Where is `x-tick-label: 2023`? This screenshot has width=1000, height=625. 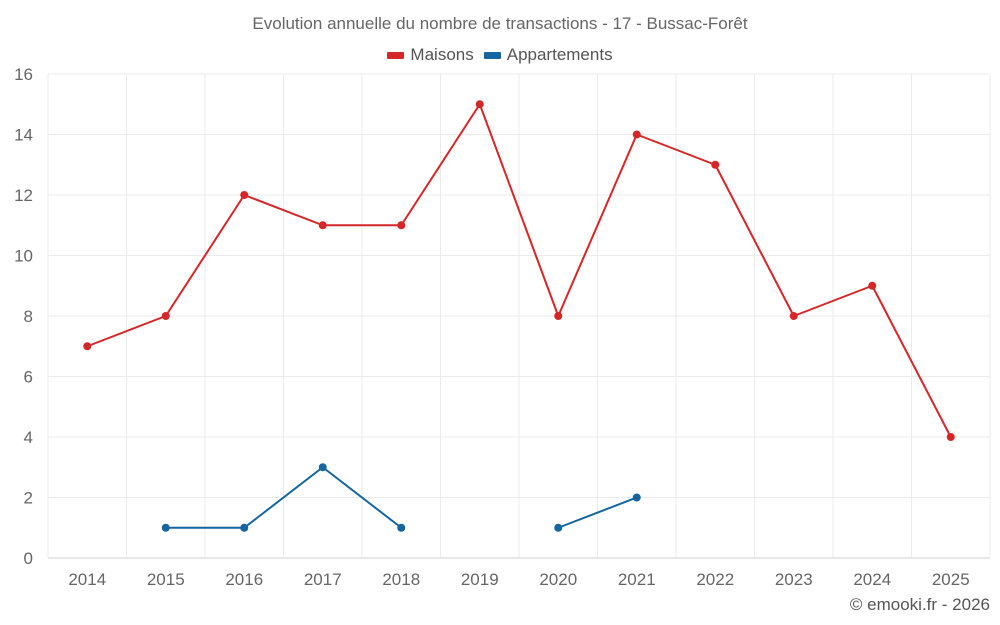
x-tick-label: 2023 is located at coordinates (794, 579).